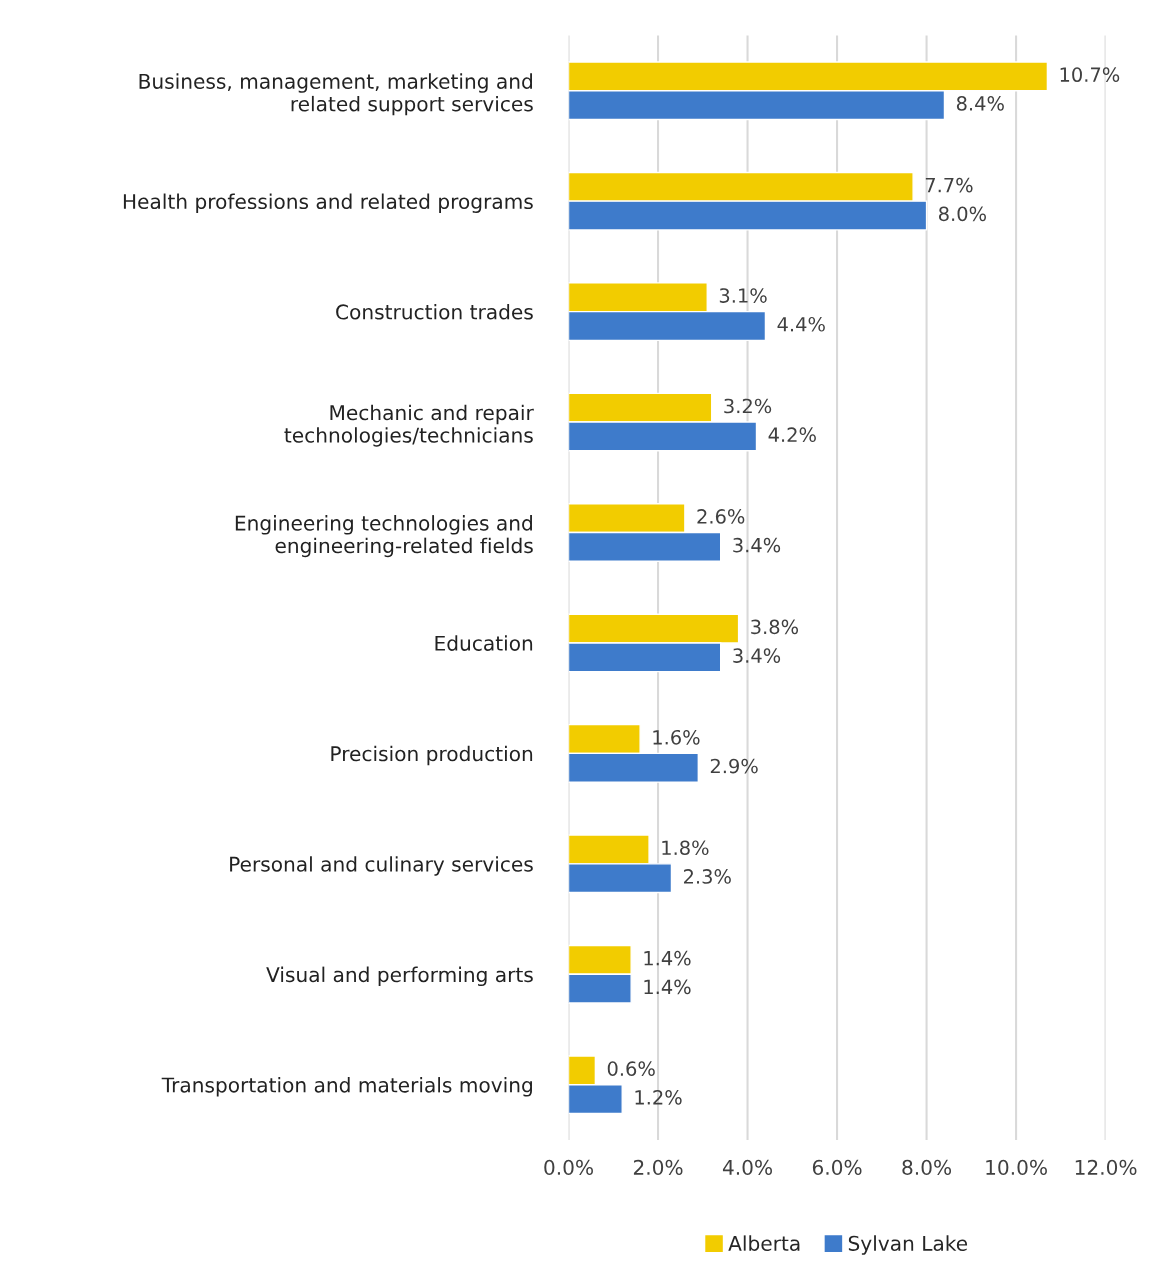 This screenshot has height=1268, width=1165. I want to click on x-tick-label: 6.0%, so click(837, 1167).